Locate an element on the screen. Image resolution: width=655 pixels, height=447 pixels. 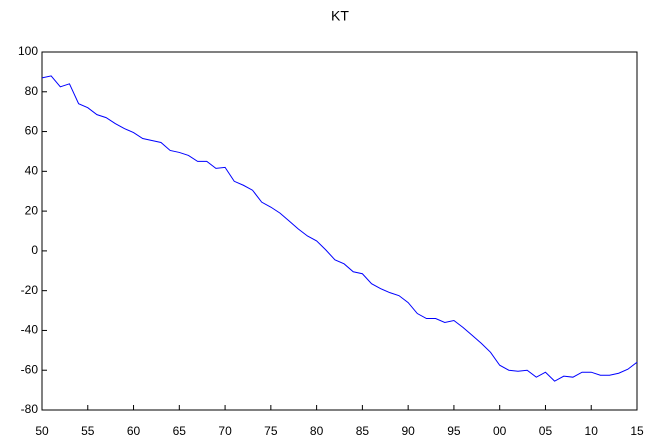
x-tick-label: 60 is located at coordinates (134, 431).